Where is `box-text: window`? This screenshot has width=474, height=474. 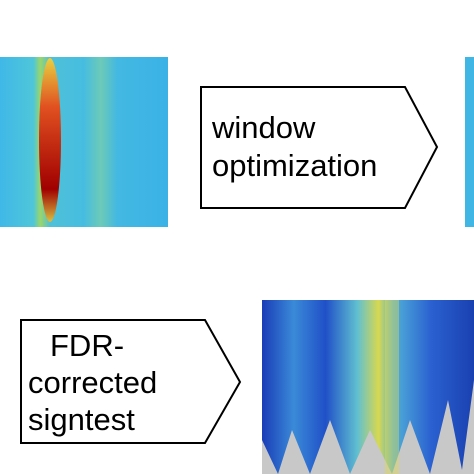 box-text: window is located at coordinates (263, 127).